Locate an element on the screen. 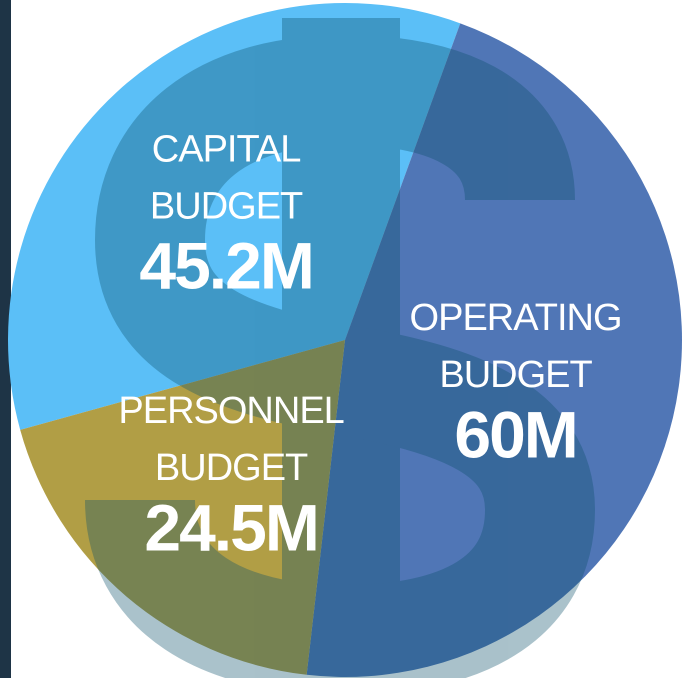  slice-name: CAPITAL BUDGET is located at coordinates (226, 177).